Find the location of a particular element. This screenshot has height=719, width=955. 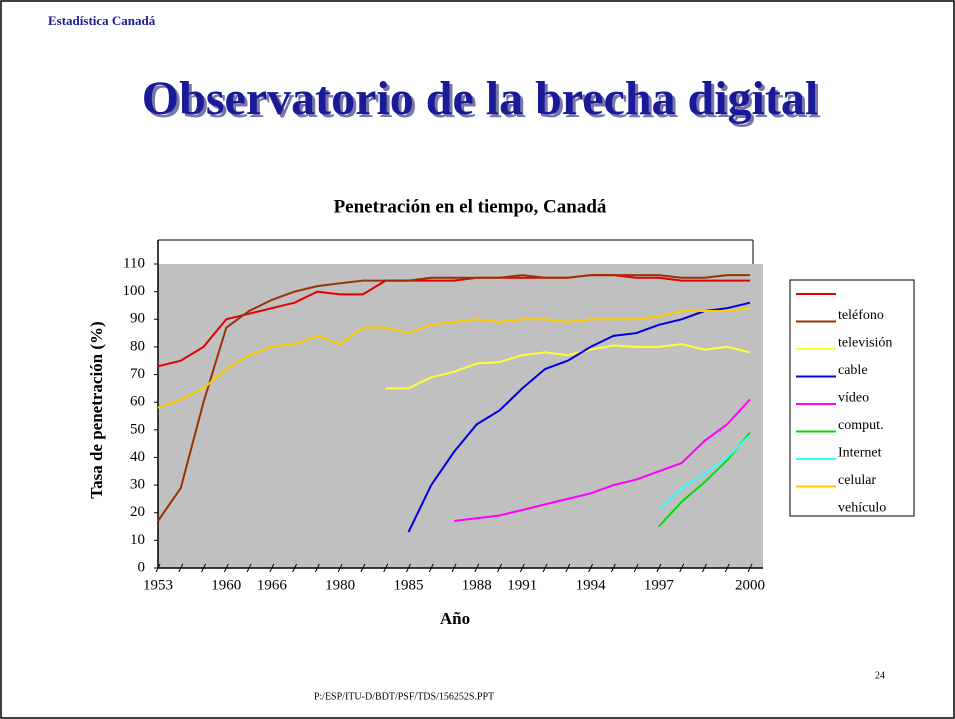

x-tick-label: 1991 is located at coordinates (522, 585).